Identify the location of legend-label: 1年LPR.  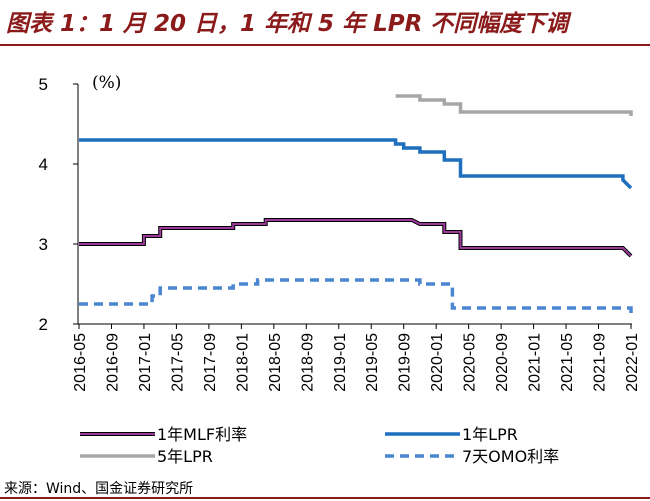
(490, 434).